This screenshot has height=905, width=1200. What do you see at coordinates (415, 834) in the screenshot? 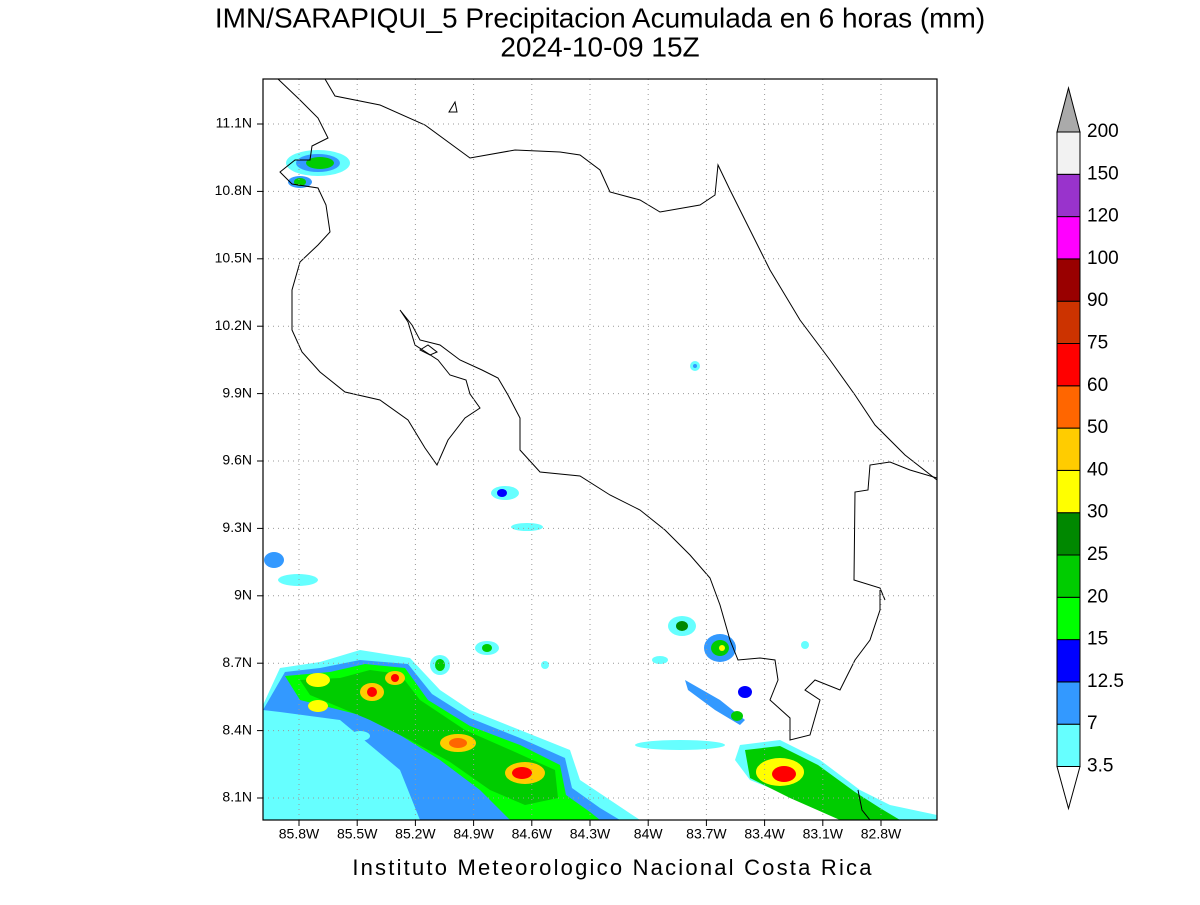
I see `lon-label: 85.2W` at bounding box center [415, 834].